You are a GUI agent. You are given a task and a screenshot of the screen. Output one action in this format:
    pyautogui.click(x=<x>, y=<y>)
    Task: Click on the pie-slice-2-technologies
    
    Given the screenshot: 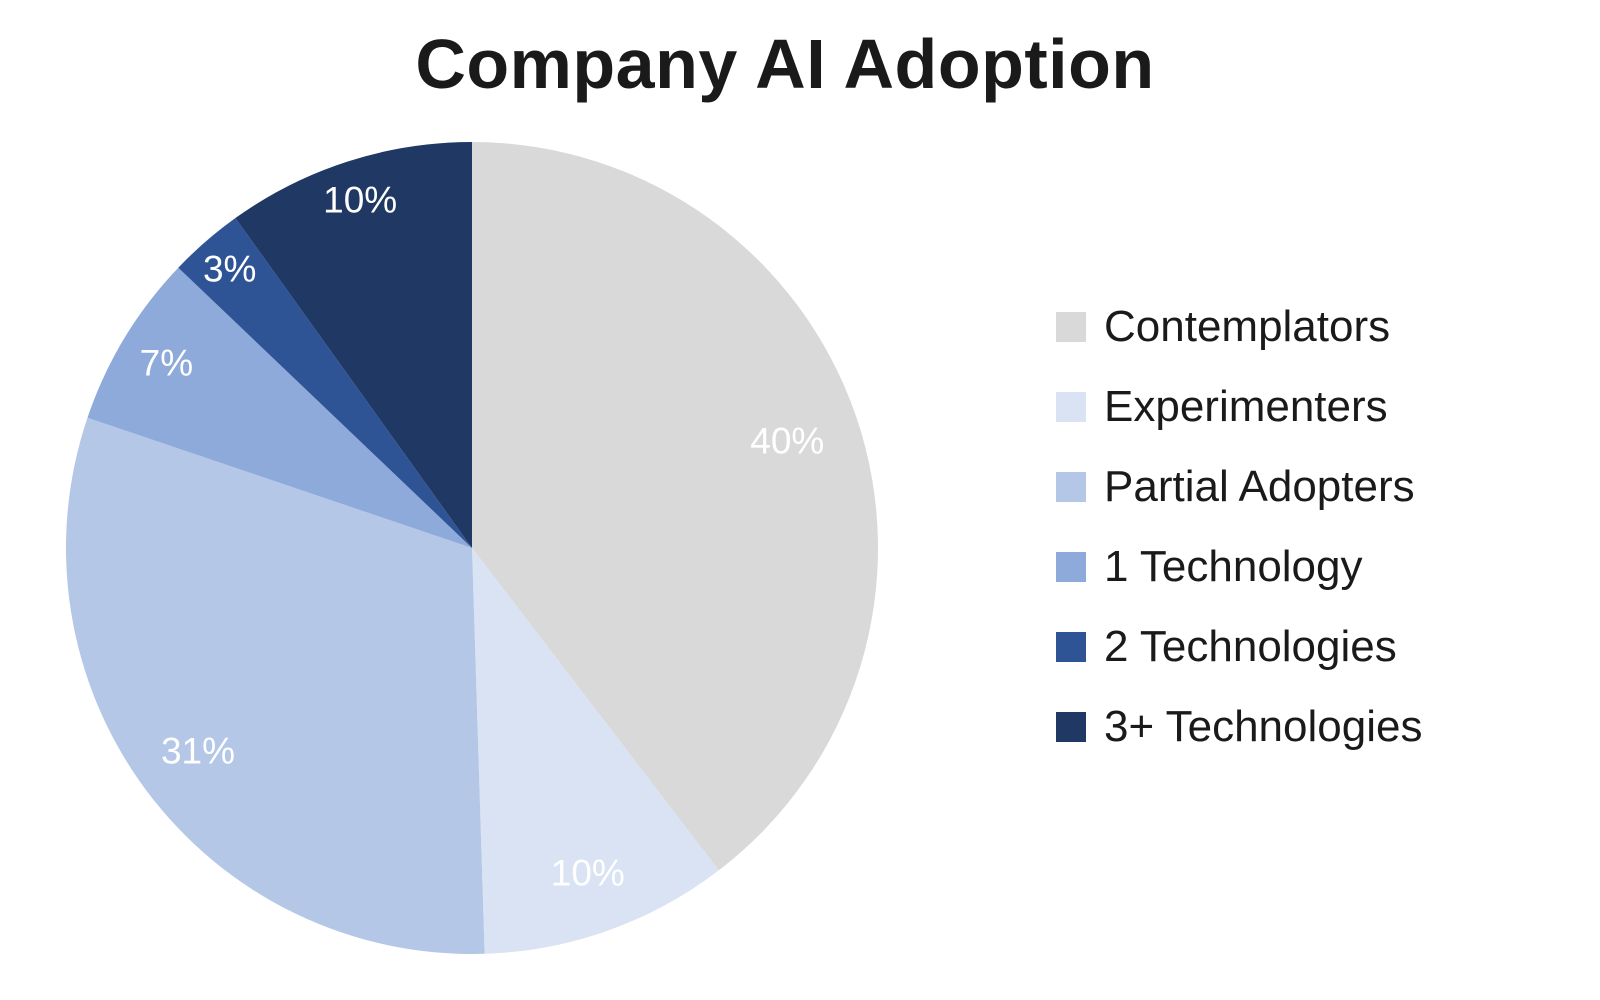 What is the action you would take?
    pyautogui.click(x=325, y=383)
    